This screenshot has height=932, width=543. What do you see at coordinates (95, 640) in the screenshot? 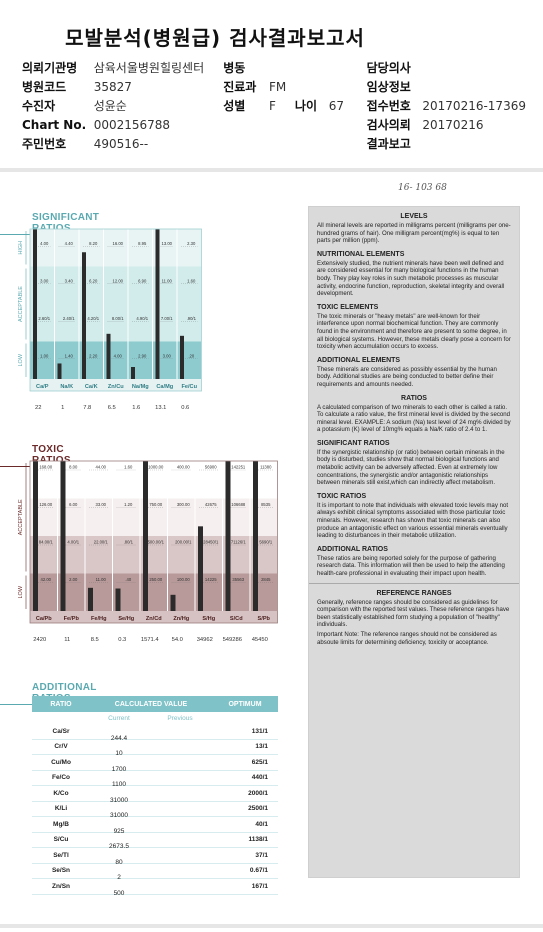
I see `value-label: 8.5` at bounding box center [95, 640].